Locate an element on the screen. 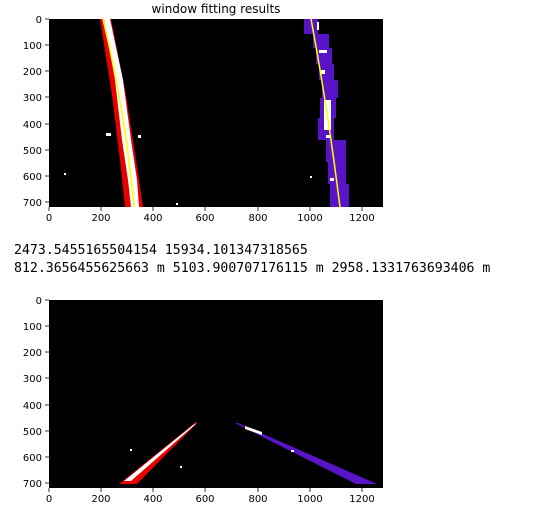 This screenshot has height=518, width=533. y-tick-labels-1: 0 100 200 300 400 500 600 700 is located at coordinates (32, 112).